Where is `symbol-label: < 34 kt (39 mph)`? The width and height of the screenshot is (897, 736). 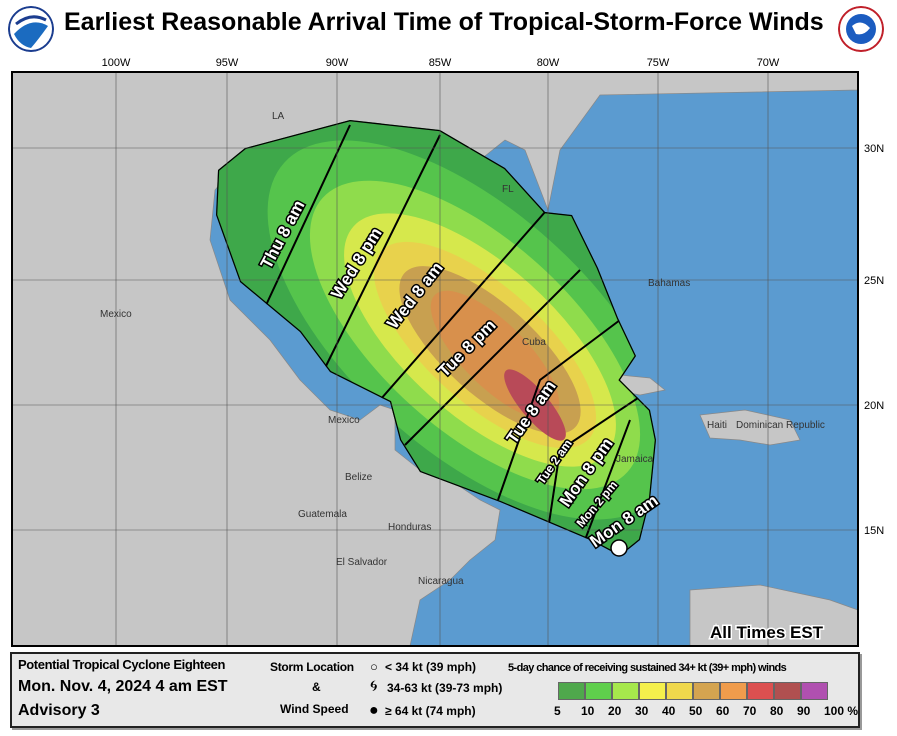 symbol-label: < 34 kt (39 mph) is located at coordinates (431, 667).